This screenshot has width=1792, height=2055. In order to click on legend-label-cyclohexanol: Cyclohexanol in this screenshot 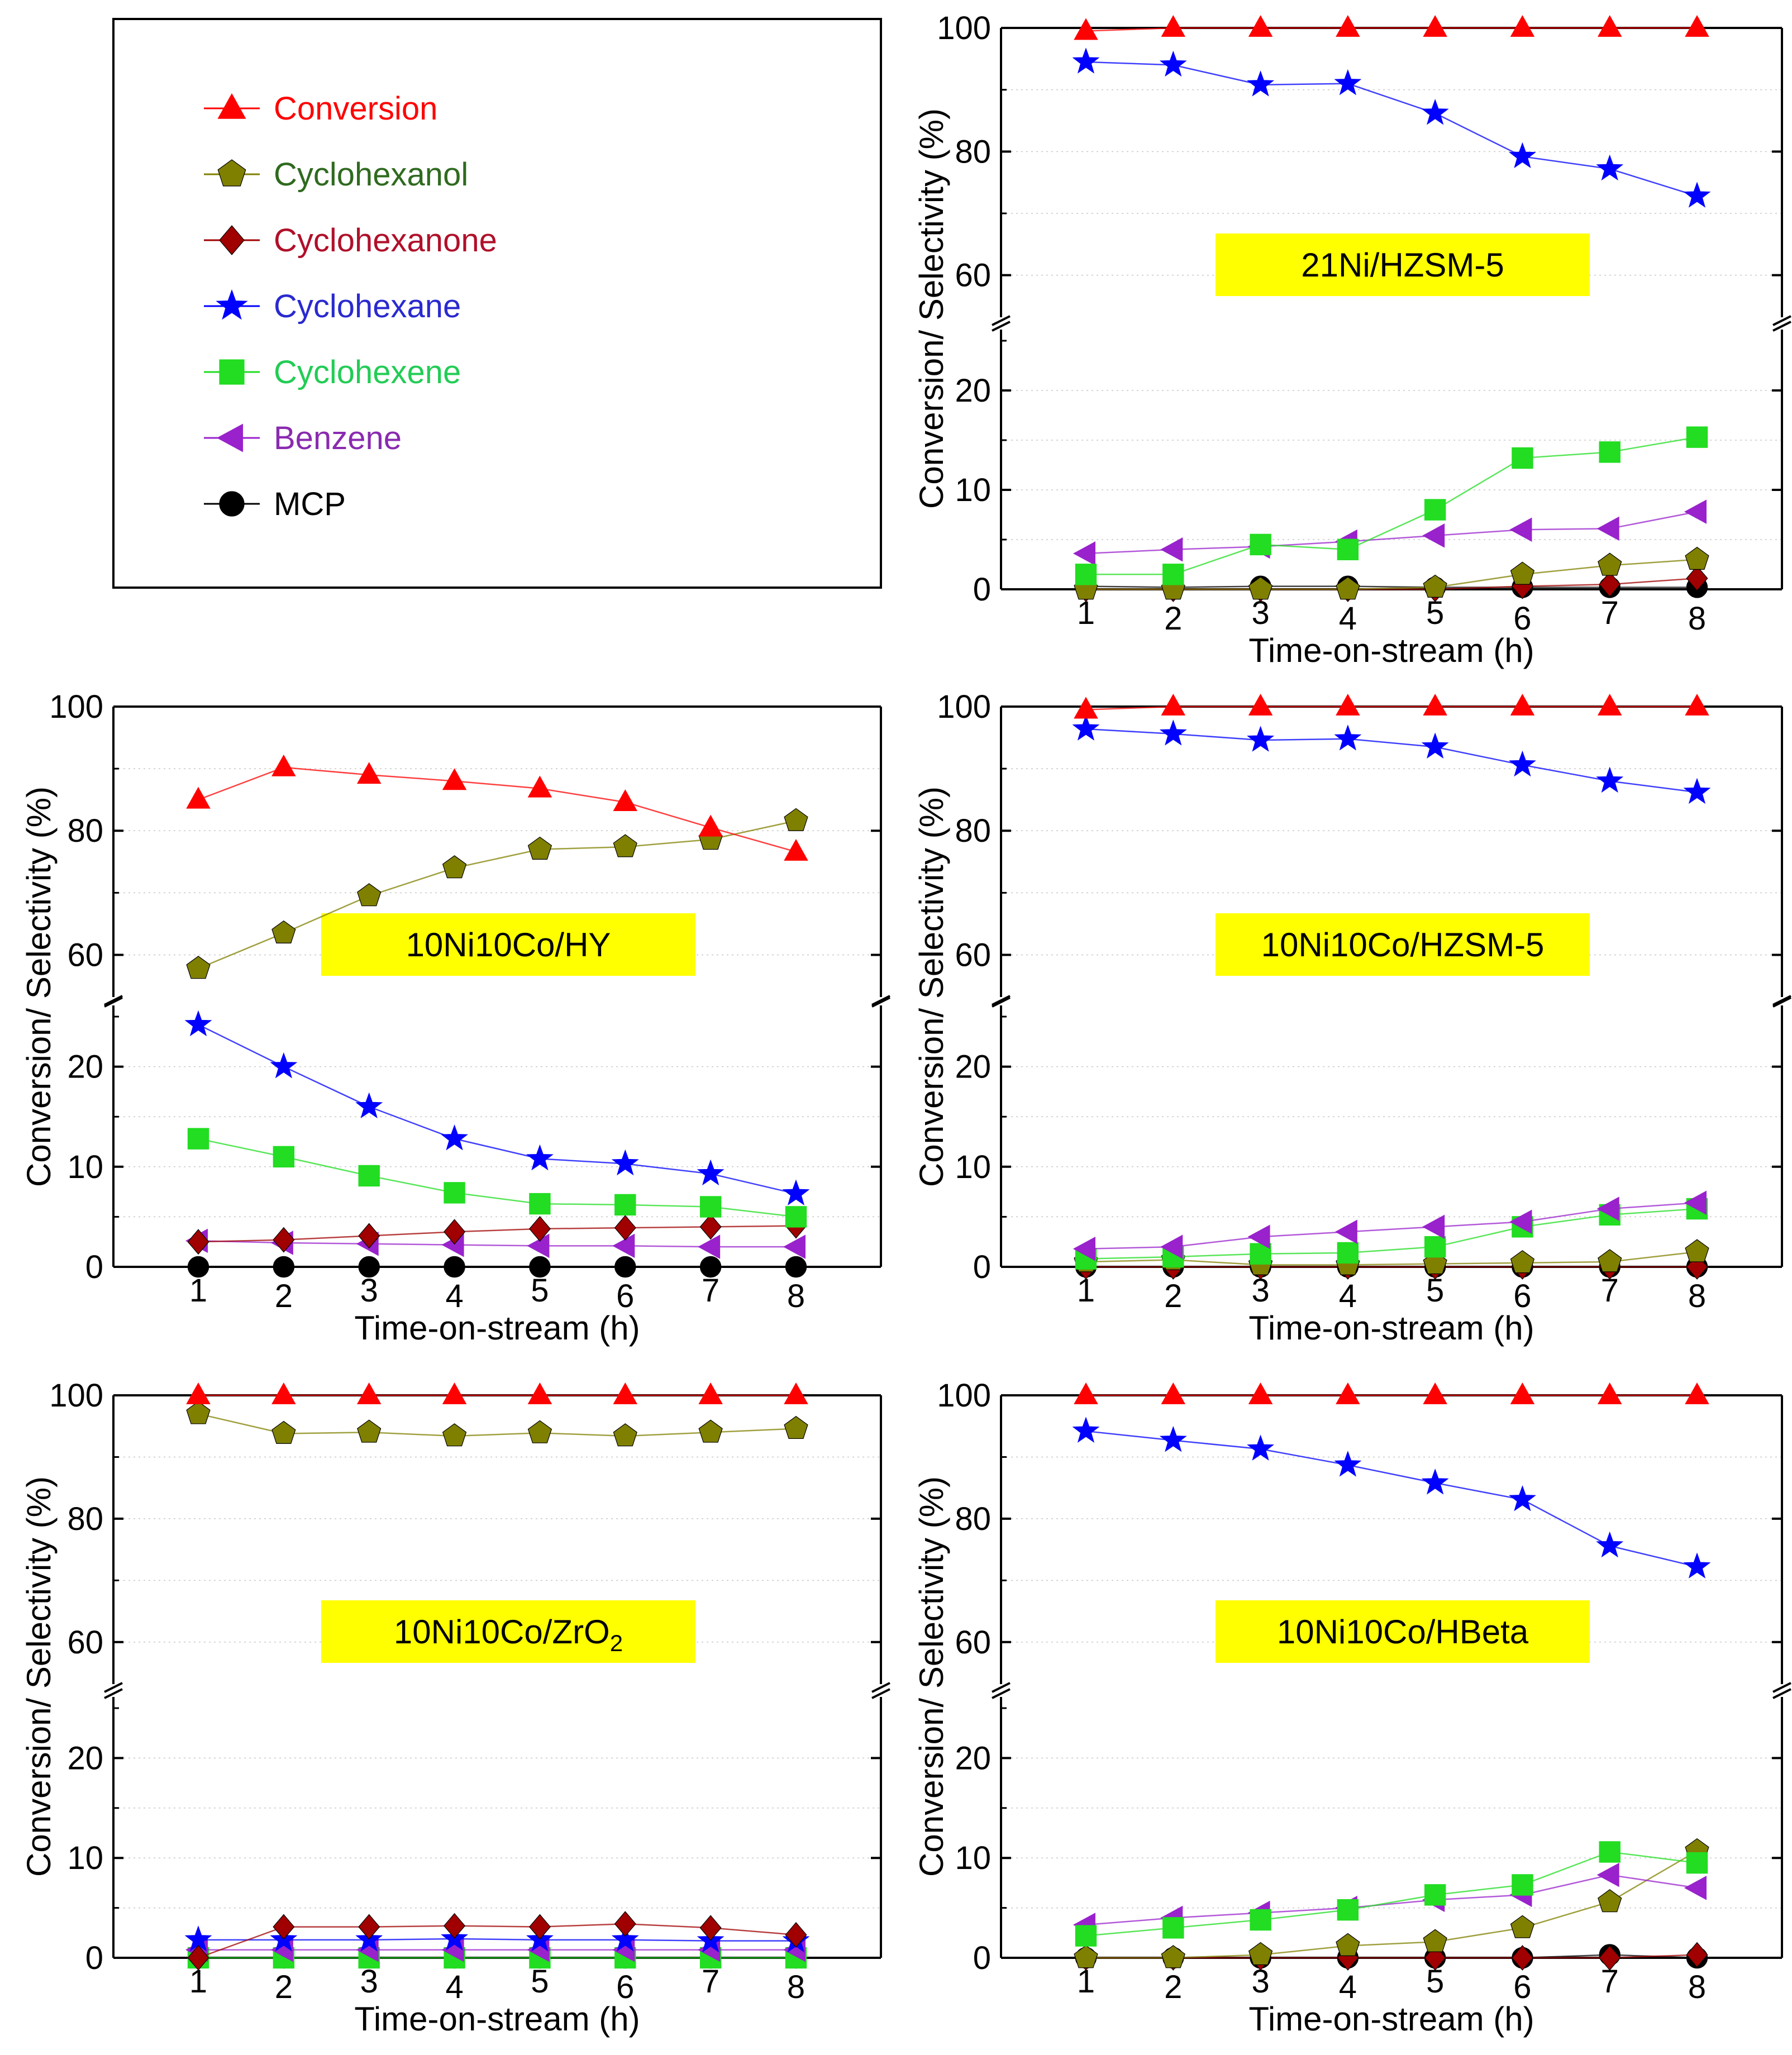, I will do `click(371, 174)`.